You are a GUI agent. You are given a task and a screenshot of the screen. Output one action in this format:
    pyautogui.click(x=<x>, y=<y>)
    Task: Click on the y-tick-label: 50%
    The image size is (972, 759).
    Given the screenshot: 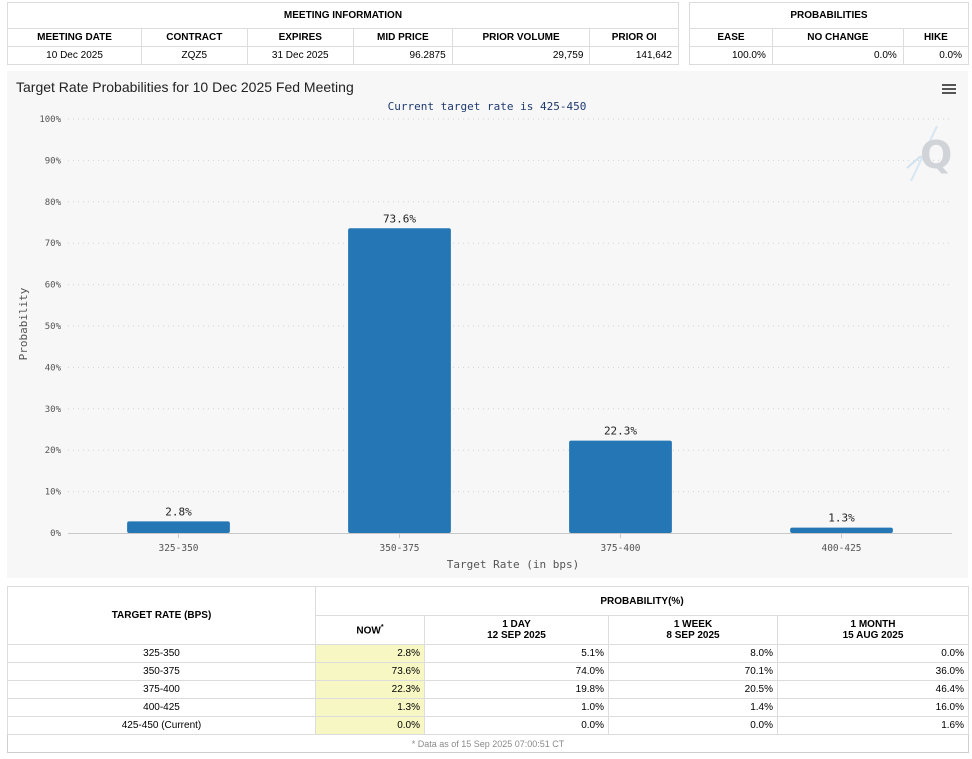 What is the action you would take?
    pyautogui.click(x=53, y=327)
    